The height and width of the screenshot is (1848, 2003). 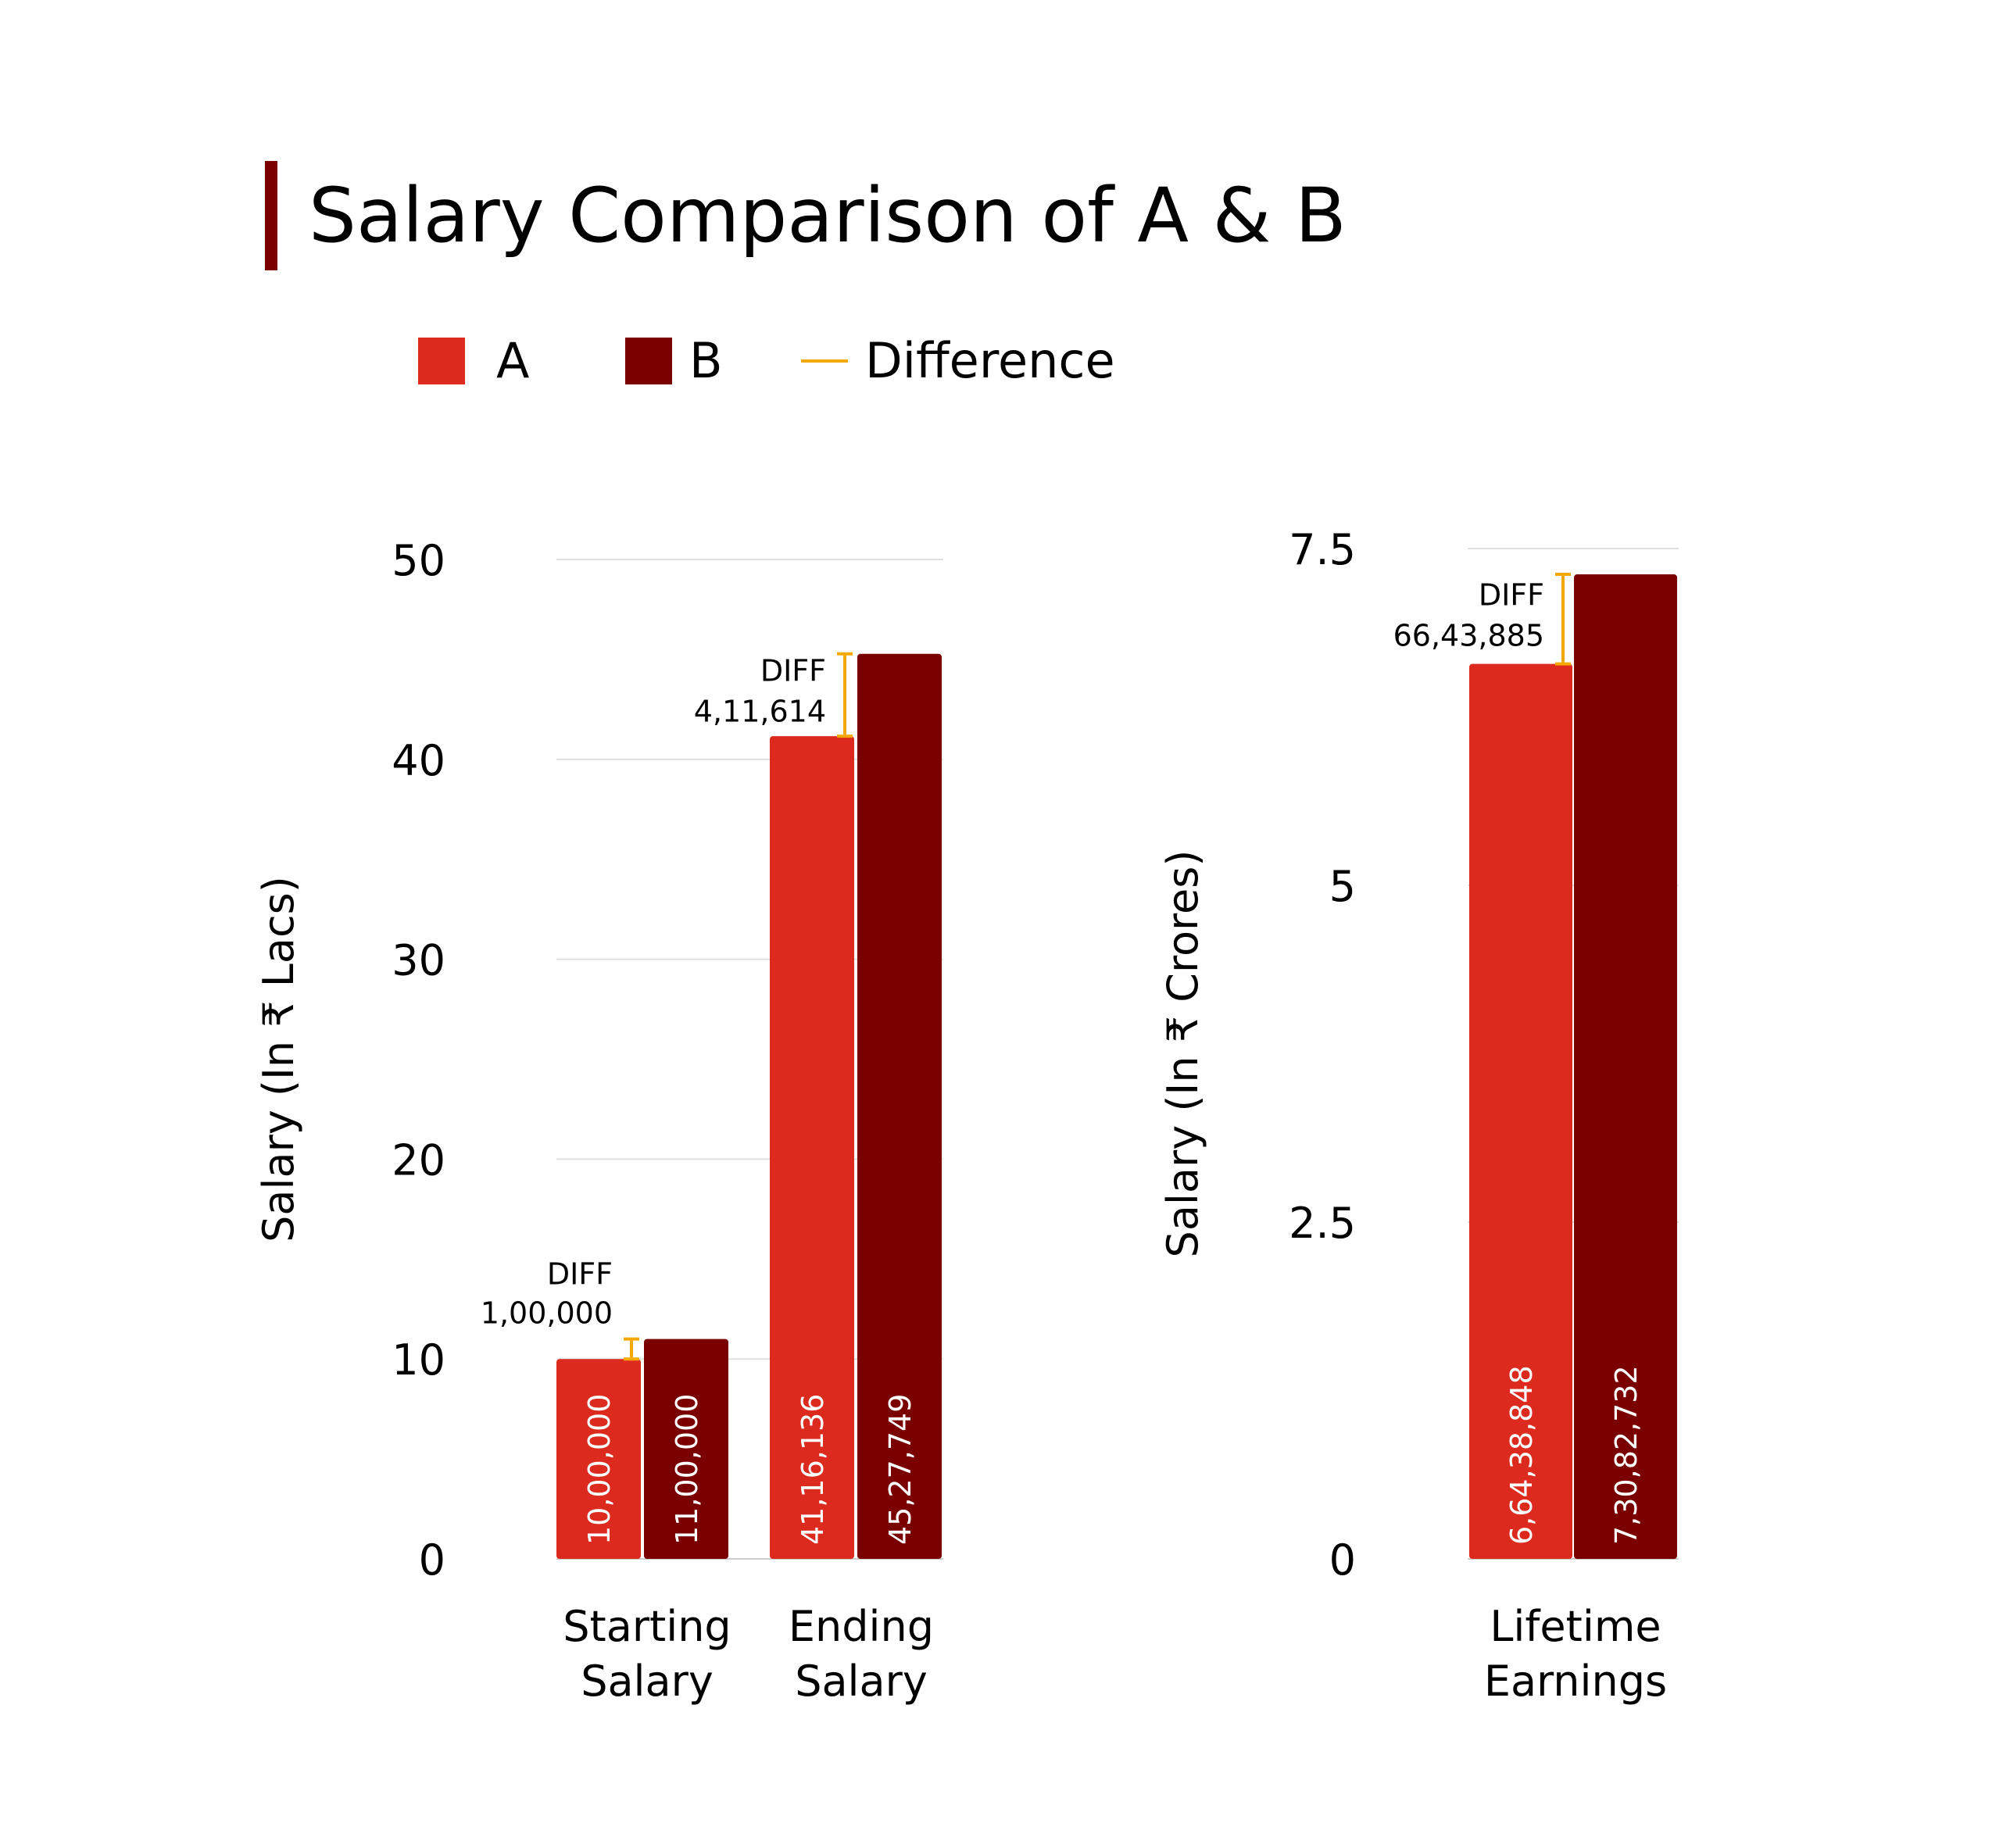 I want to click on legend-label-difference: Difference, so click(x=990, y=360).